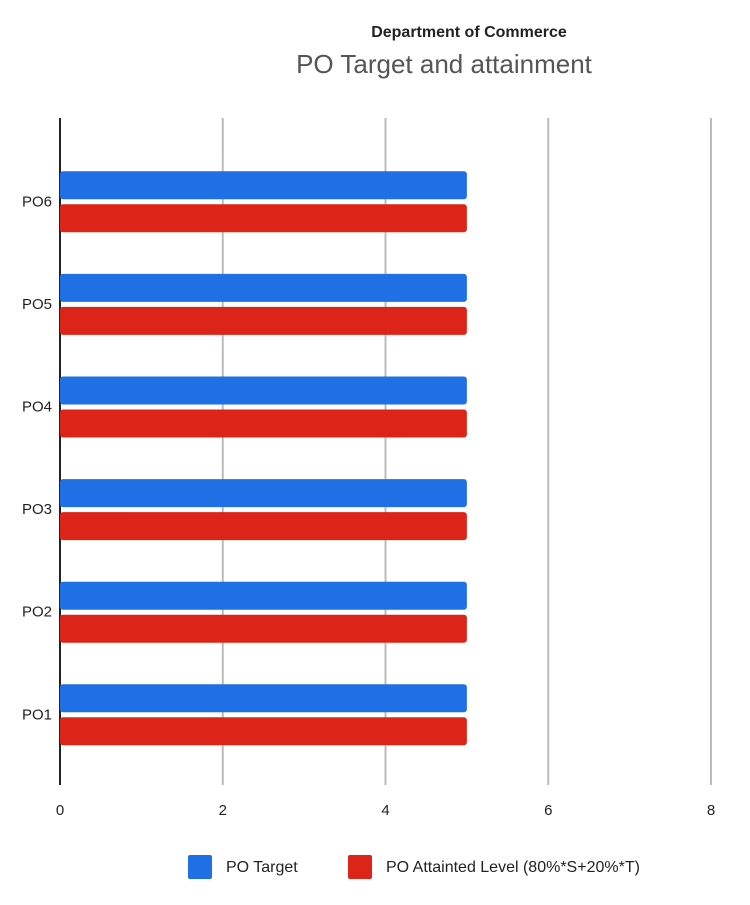  What do you see at coordinates (513, 867) in the screenshot?
I see `legend-label: PO Attainted Level (80%*S+20%*T)` at bounding box center [513, 867].